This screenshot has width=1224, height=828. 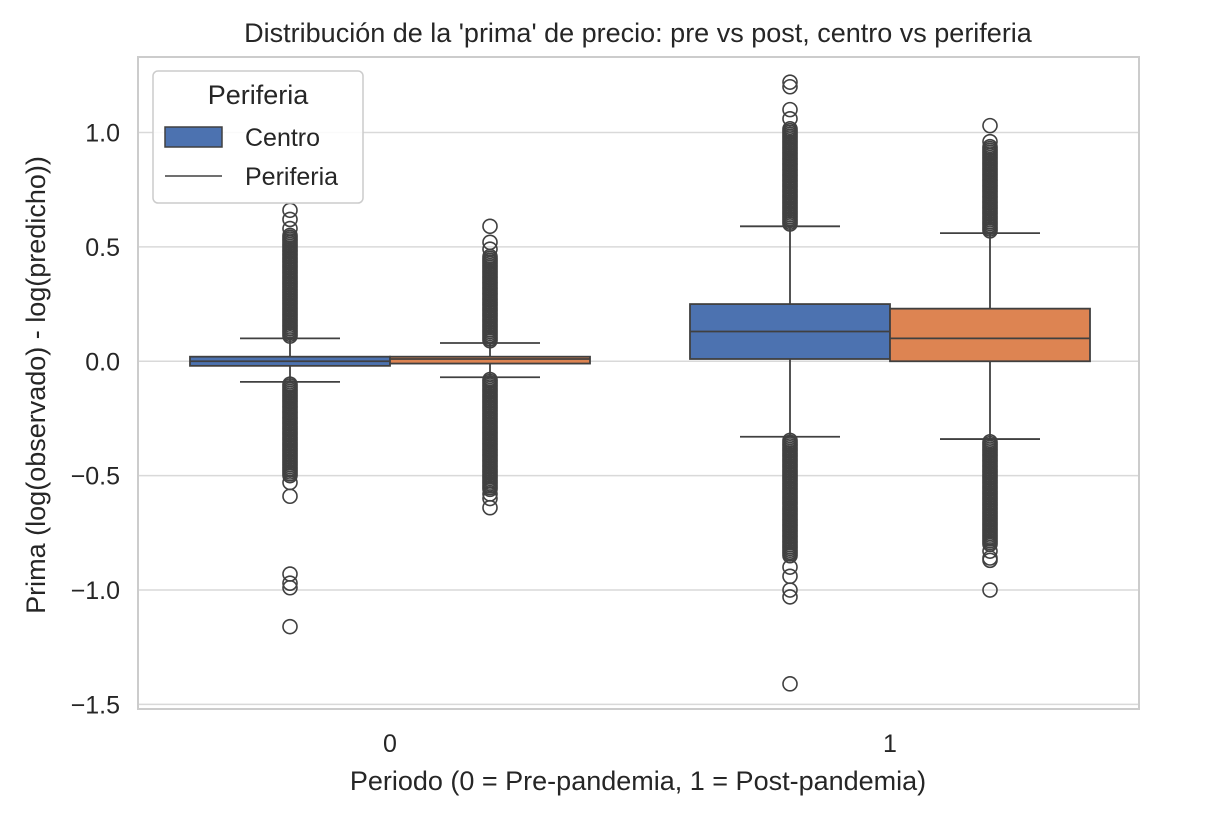 I want to click on legend-frame, so click(x=258, y=137).